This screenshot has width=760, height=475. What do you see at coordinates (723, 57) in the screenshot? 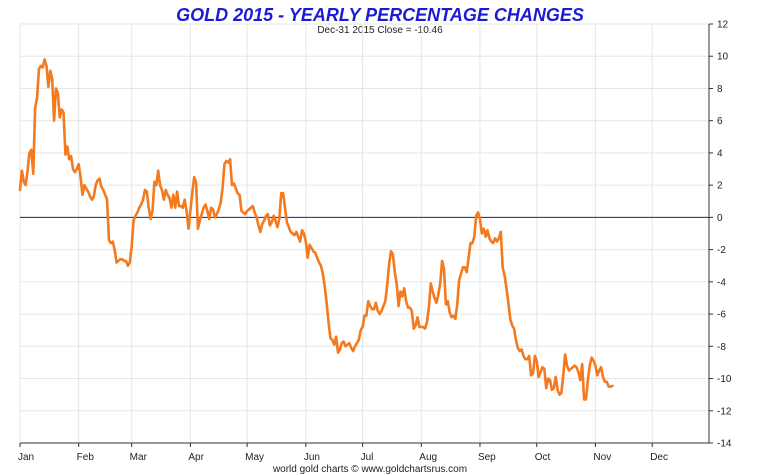
I see `y-tick-label: 10` at bounding box center [723, 57].